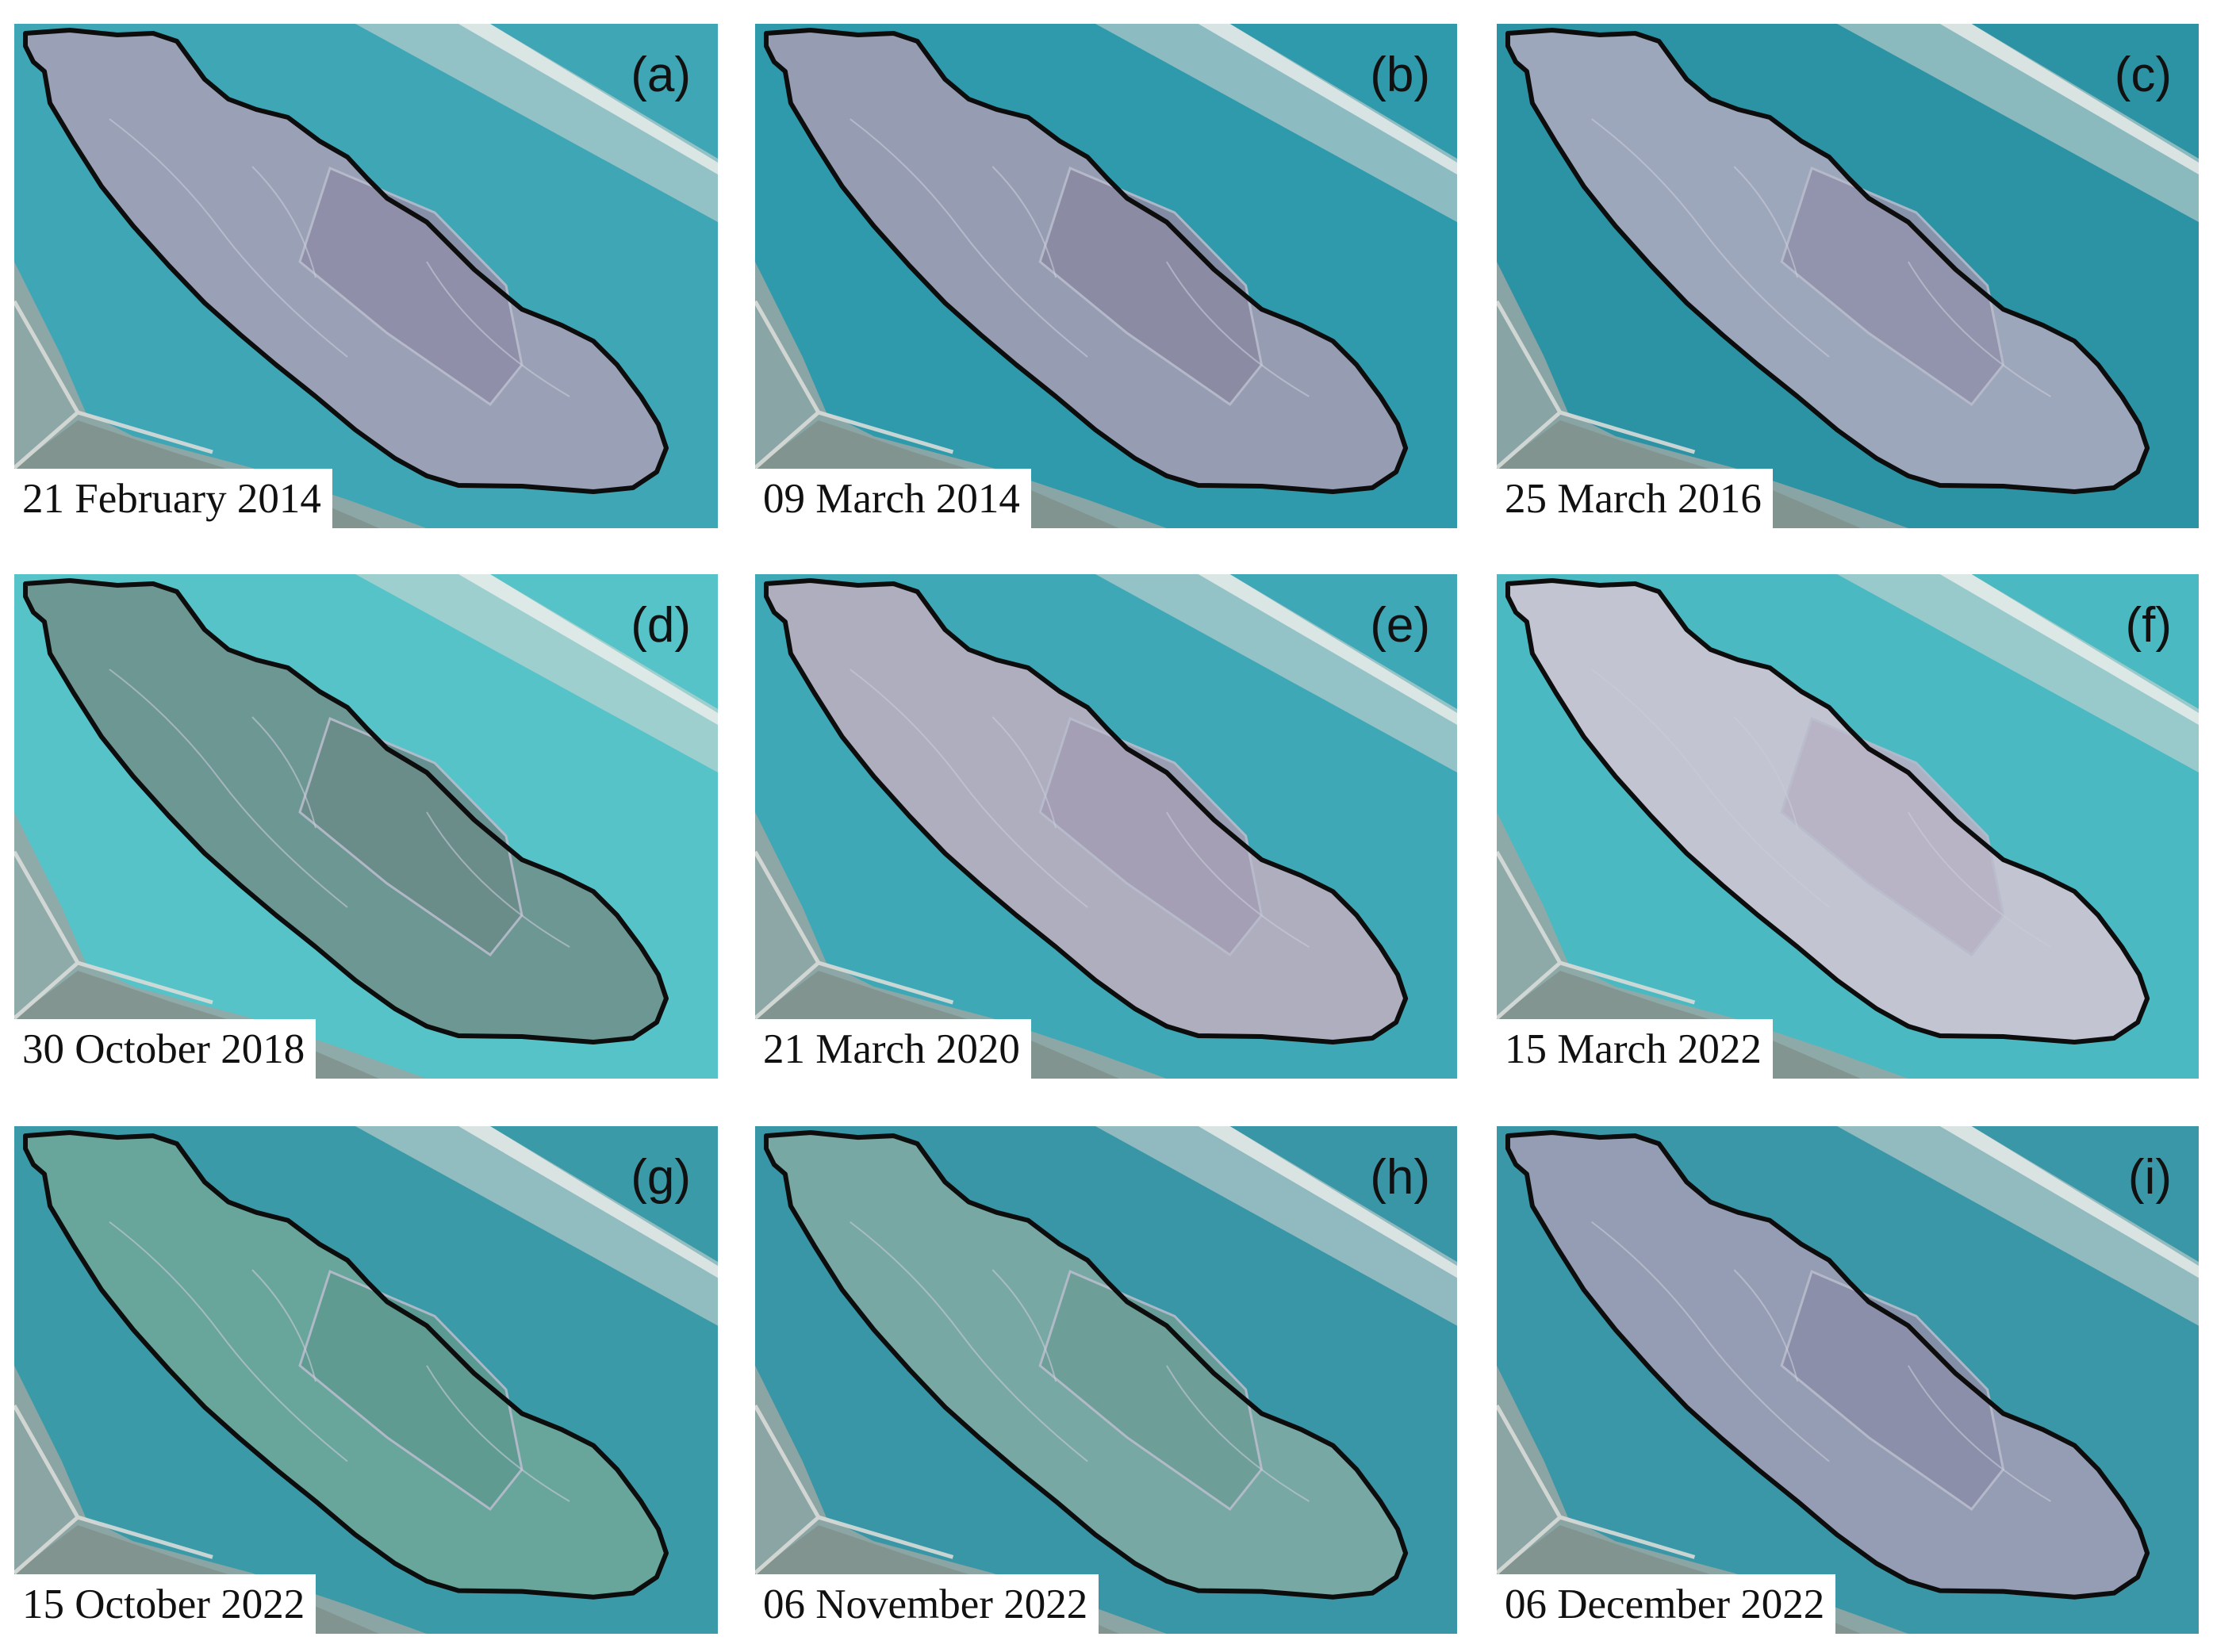 The width and height of the screenshot is (2213, 1652). I want to click on panel-letter: (b), so click(1400, 75).